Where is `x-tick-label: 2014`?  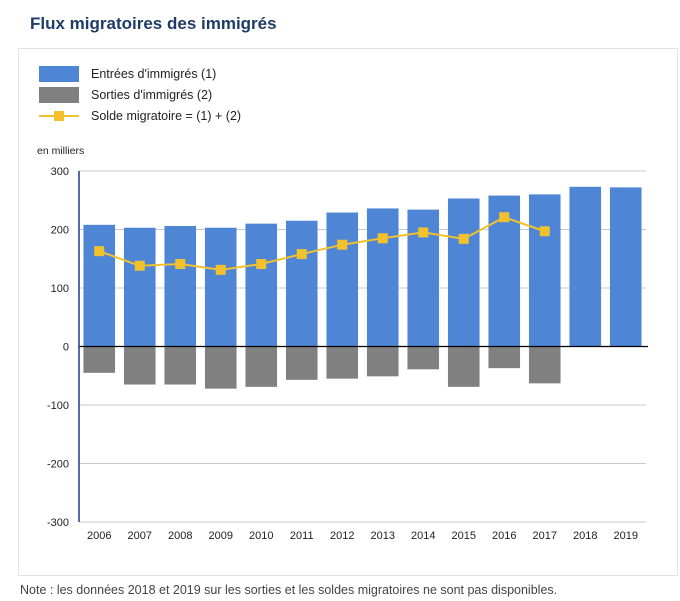
x-tick-label: 2014 is located at coordinates (423, 536).